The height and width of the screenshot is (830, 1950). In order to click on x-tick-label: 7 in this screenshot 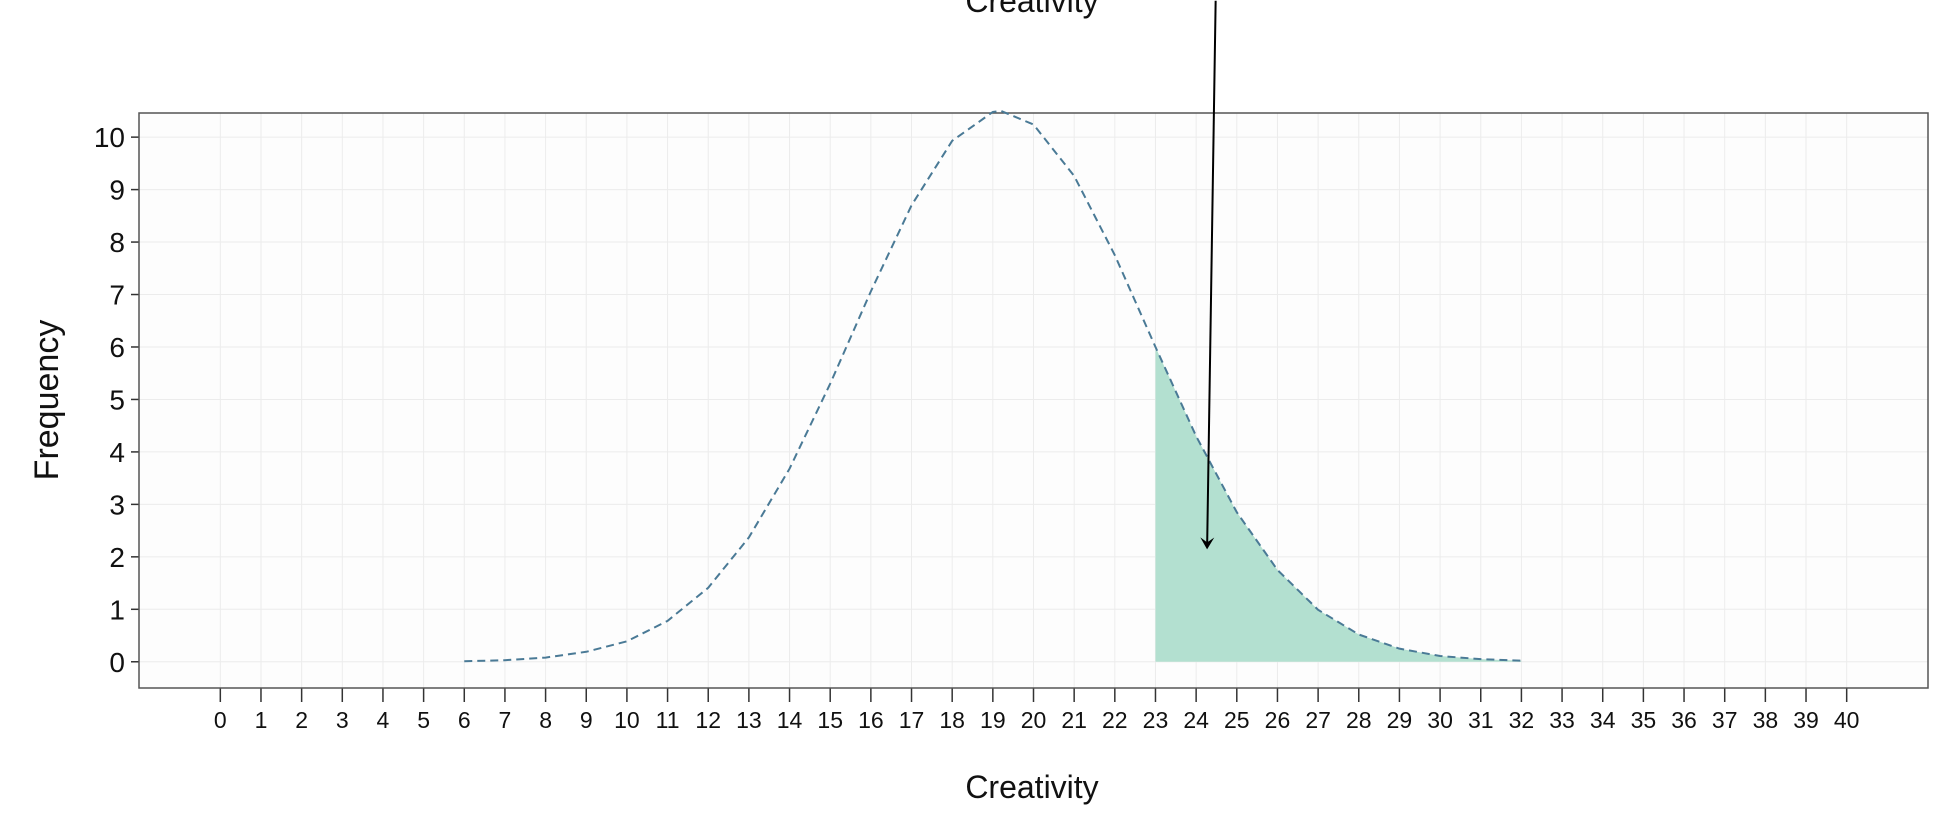, I will do `click(505, 720)`.